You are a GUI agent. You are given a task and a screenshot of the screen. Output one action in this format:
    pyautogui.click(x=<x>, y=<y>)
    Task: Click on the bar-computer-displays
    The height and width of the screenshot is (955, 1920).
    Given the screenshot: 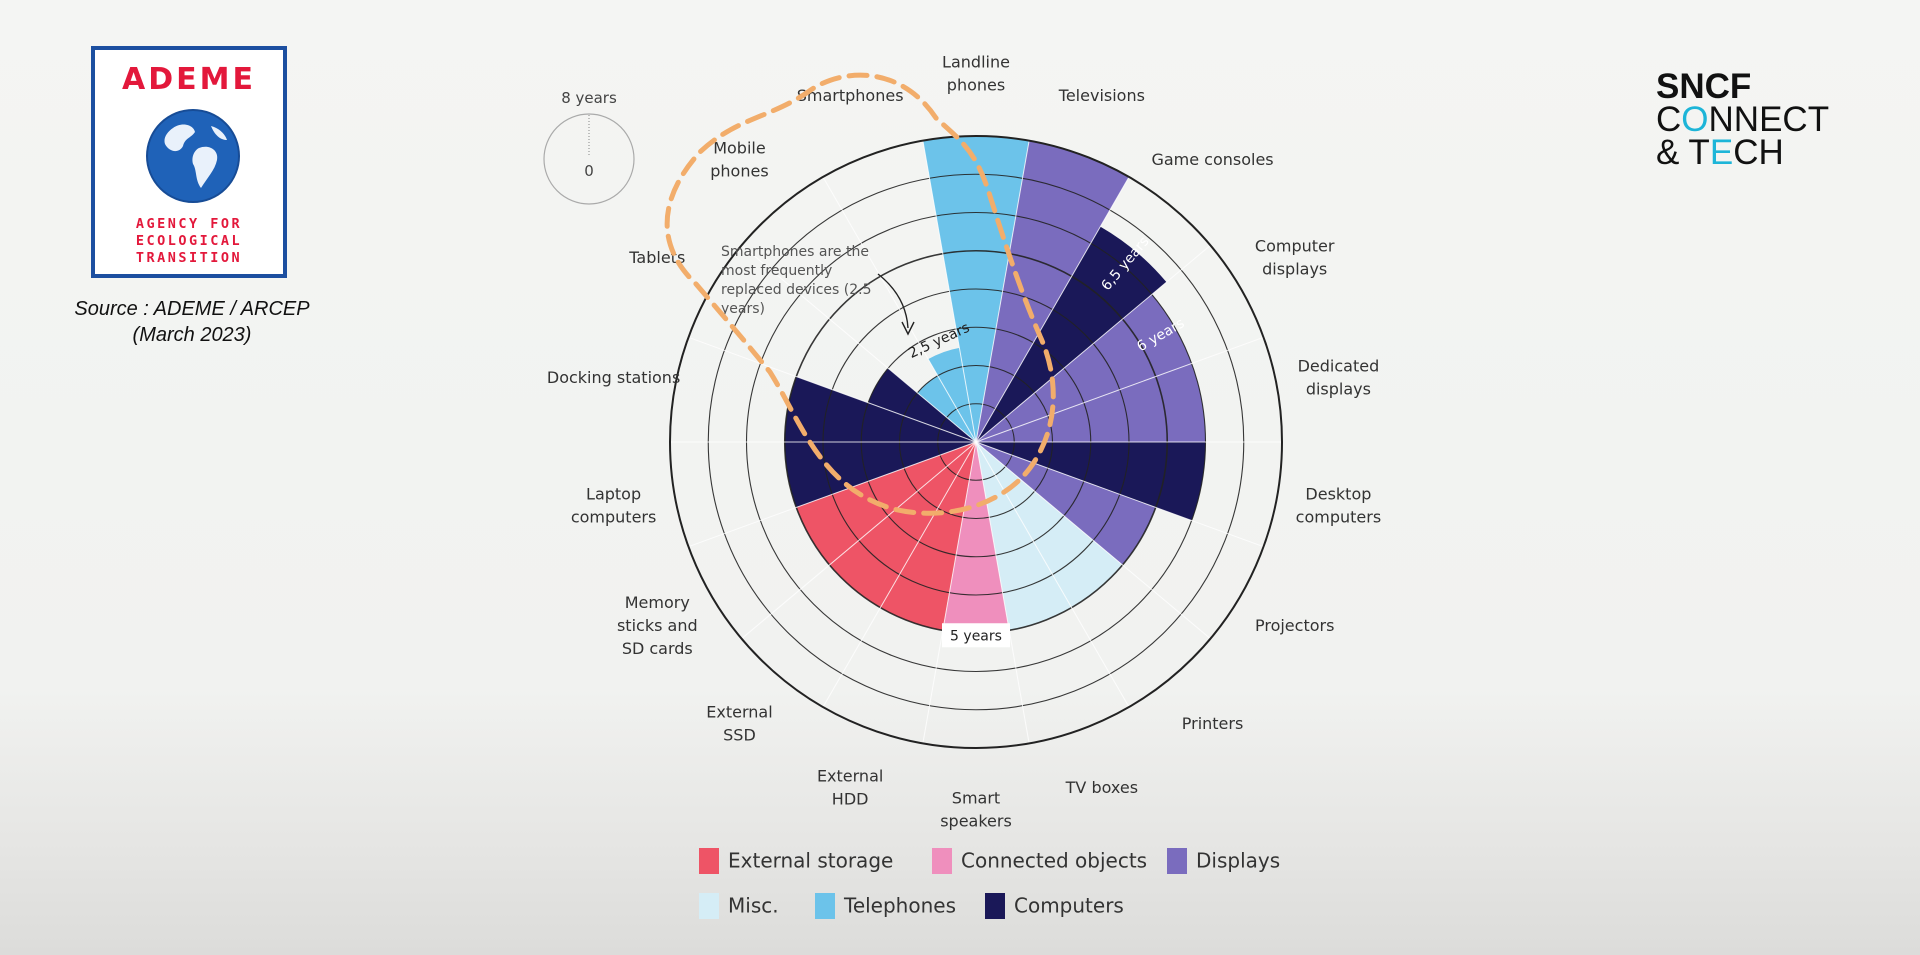 What is the action you would take?
    pyautogui.click(x=1084, y=368)
    